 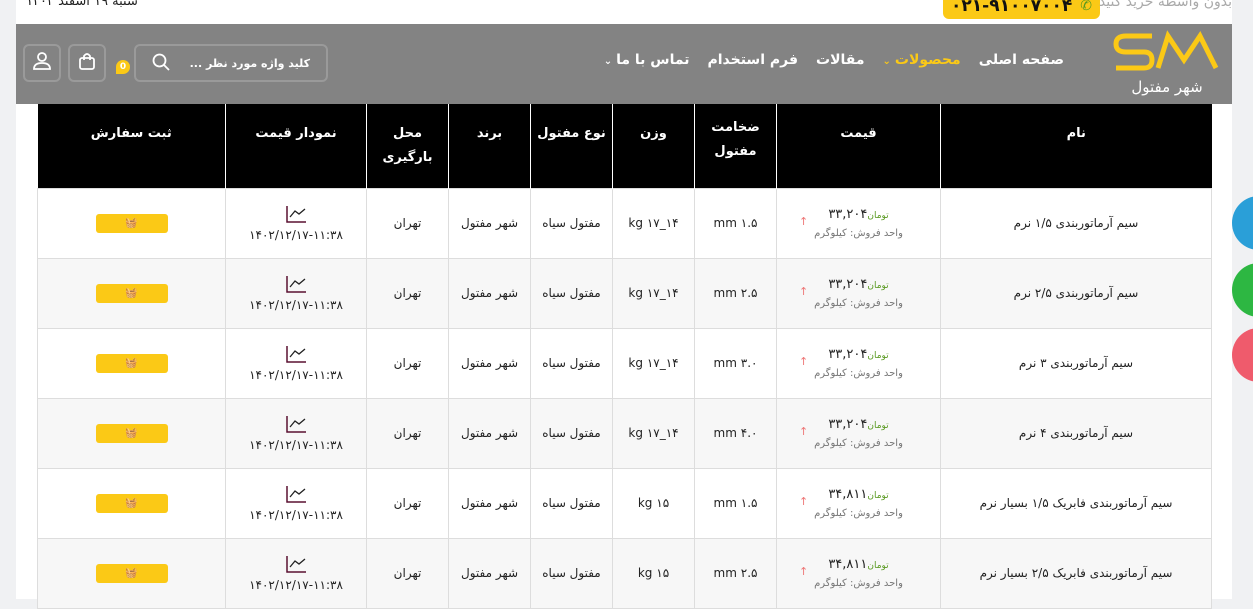 I want to click on shopping-bag-icon, so click(x=87, y=63).